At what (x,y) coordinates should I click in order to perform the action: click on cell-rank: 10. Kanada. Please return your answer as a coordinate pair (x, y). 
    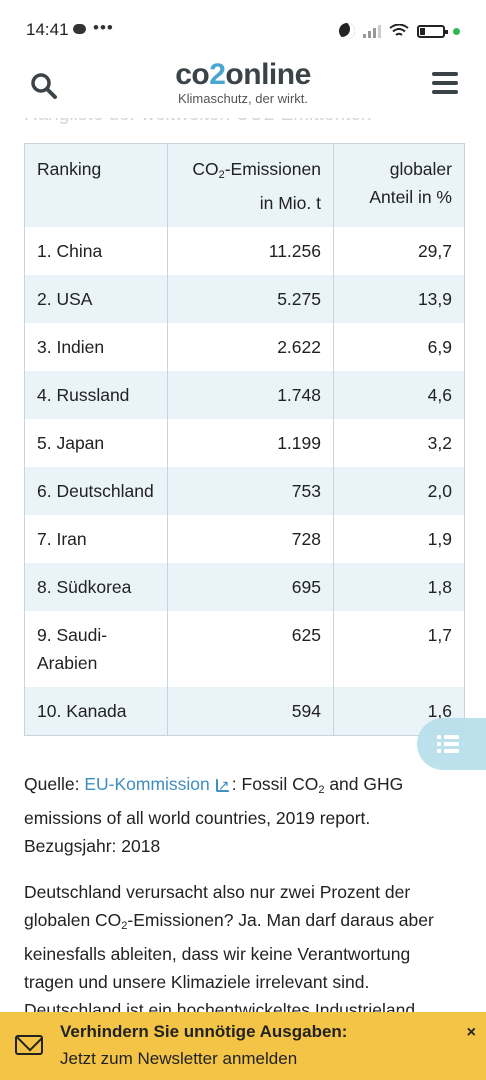
    Looking at the image, I should click on (96, 711).